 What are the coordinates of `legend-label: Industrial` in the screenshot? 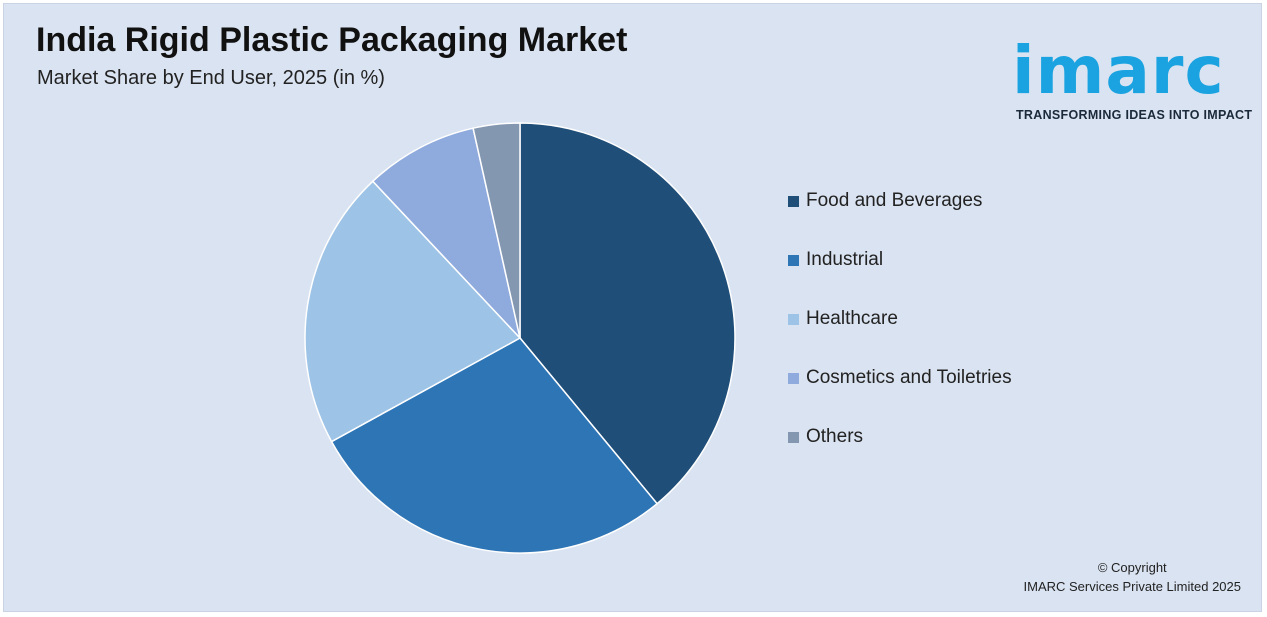 It's located at (845, 259).